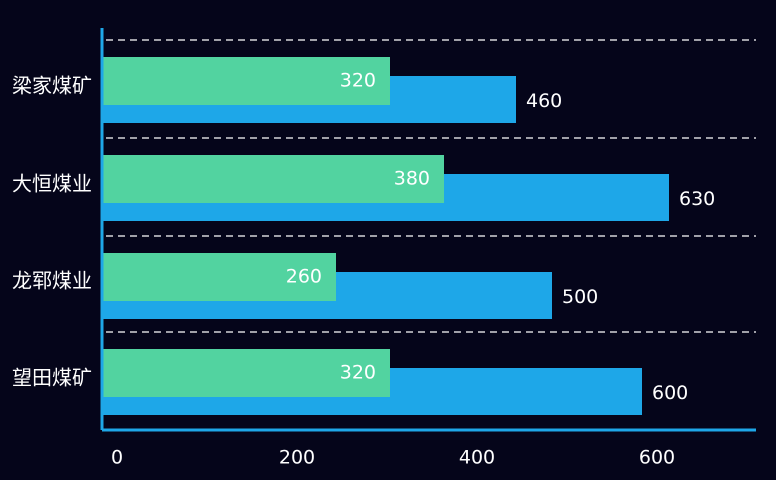 Image resolution: width=776 pixels, height=480 pixels. Describe the element at coordinates (52, 378) in the screenshot. I see `y-tick-label: 望田煤矿` at that location.